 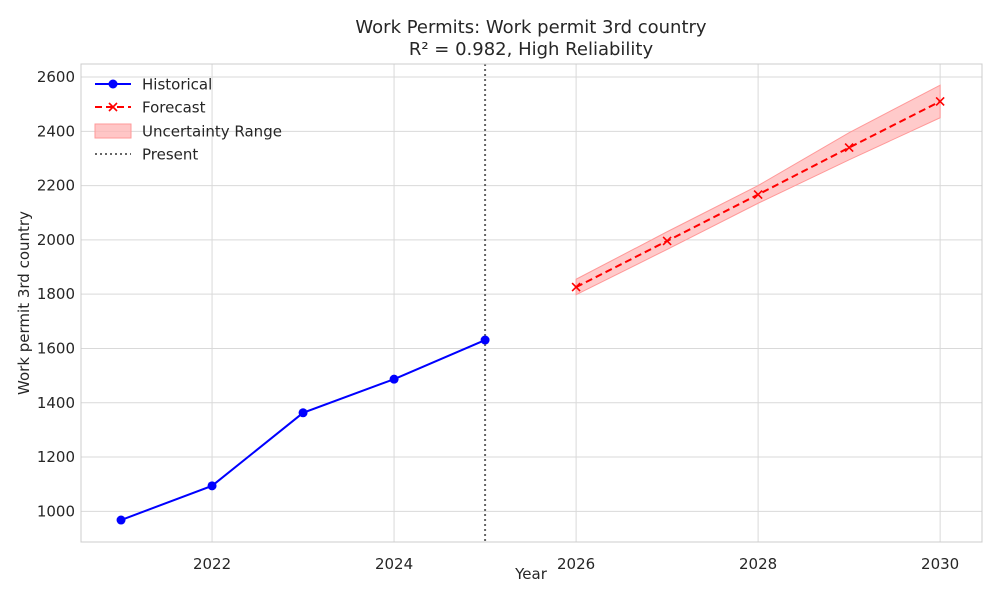 What do you see at coordinates (177, 85) in the screenshot?
I see `legend-historical-label: Historical` at bounding box center [177, 85].